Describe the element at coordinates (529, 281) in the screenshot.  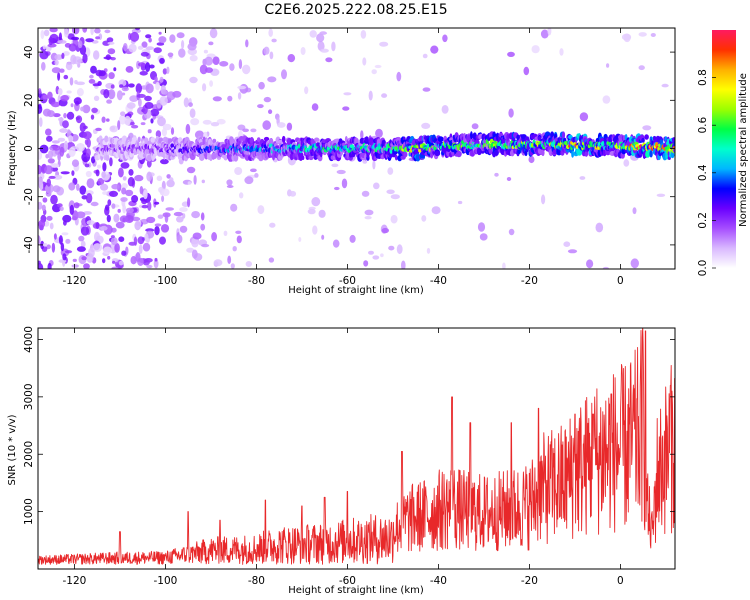
I see `x-tick-label: -20` at that location.